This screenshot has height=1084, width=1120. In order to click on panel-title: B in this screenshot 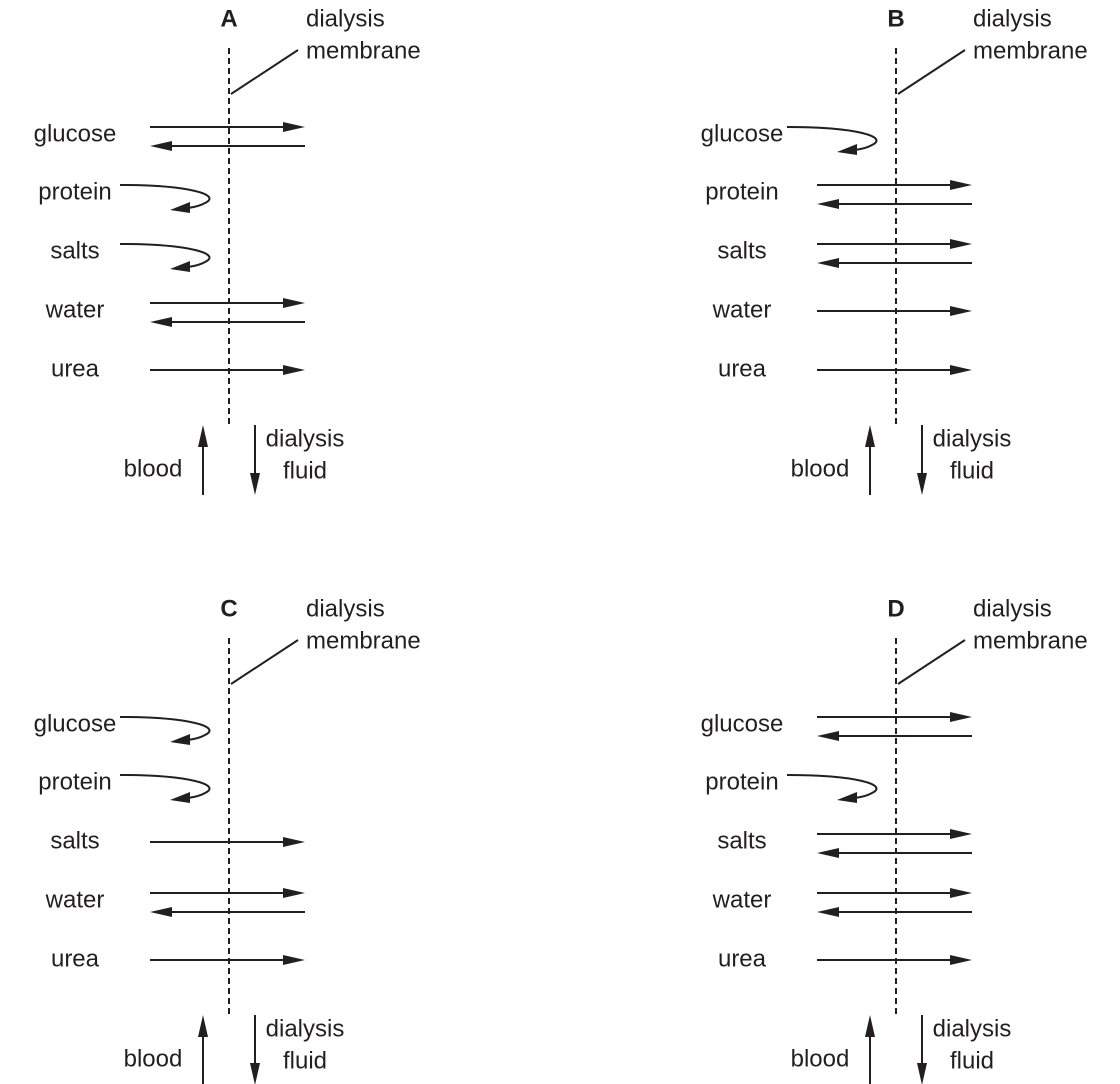, I will do `click(895, 18)`.